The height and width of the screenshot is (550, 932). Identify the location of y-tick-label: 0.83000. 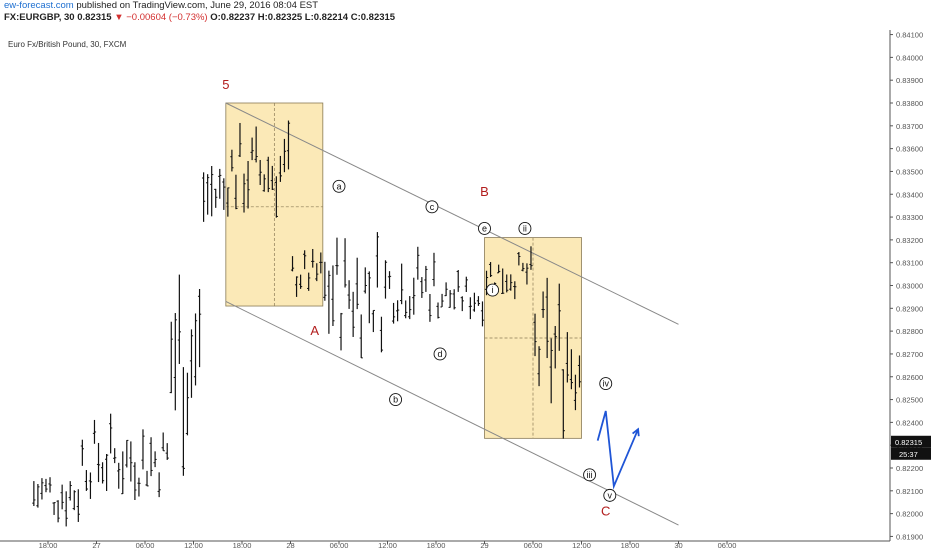
(909, 286).